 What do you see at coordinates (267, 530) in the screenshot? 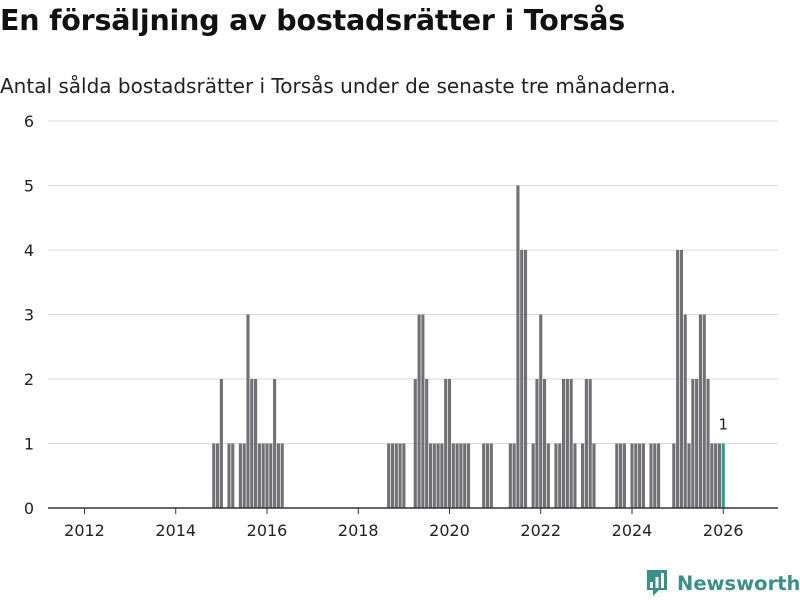
I see `x-tick-label-2016: 2016` at bounding box center [267, 530].